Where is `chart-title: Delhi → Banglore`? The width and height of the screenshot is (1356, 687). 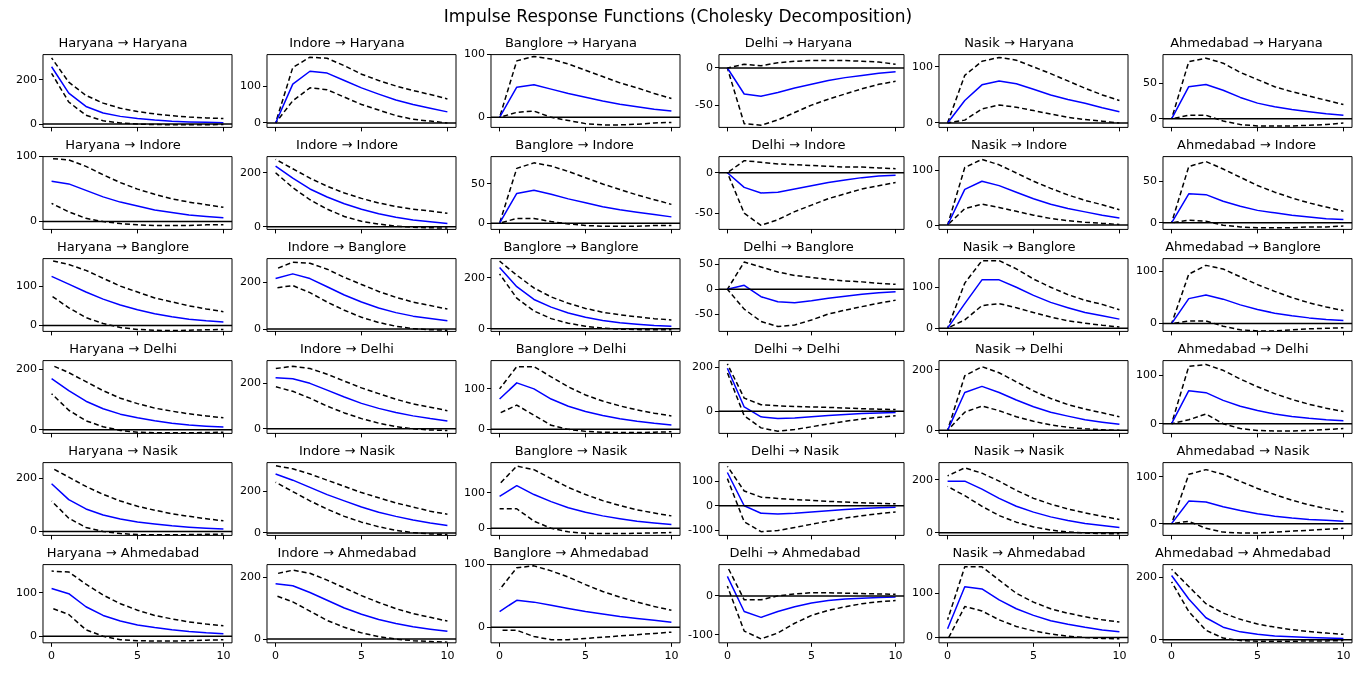 chart-title: Delhi → Banglore is located at coordinates (798, 247).